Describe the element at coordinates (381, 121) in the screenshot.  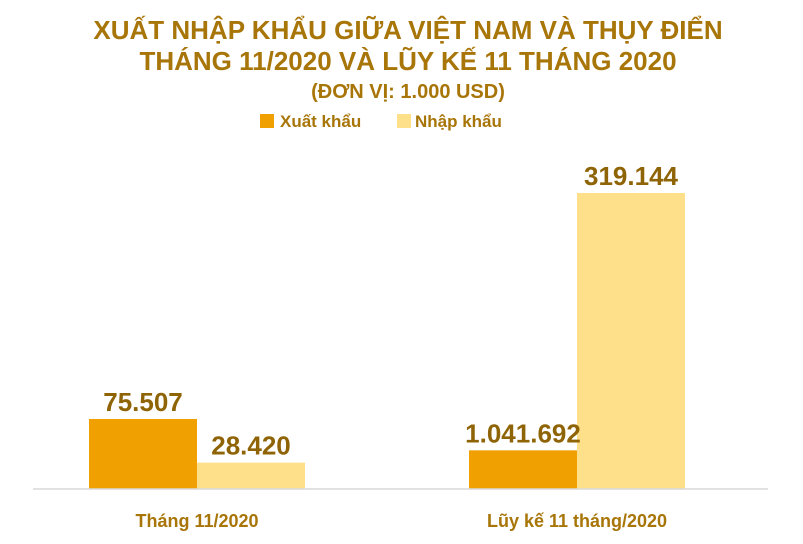
I see `legend: Xuất khẩu Nhập khẩu` at that location.